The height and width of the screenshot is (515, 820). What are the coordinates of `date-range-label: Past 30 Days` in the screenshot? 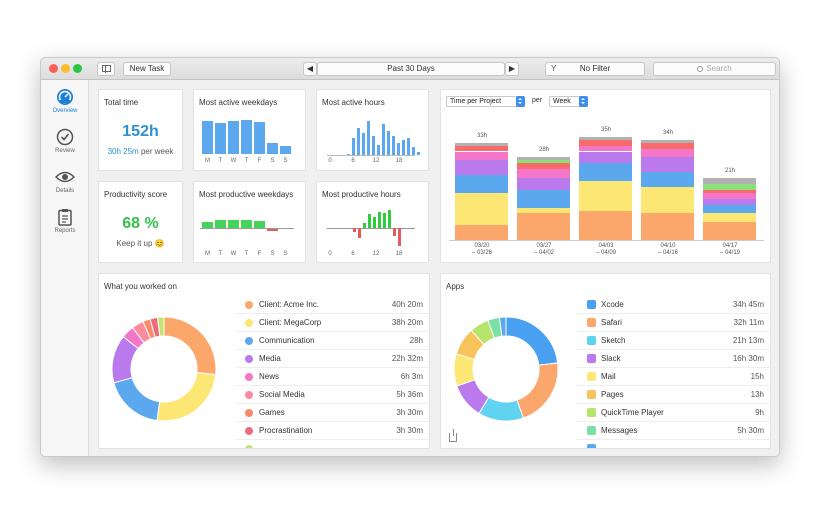 It's located at (411, 69).